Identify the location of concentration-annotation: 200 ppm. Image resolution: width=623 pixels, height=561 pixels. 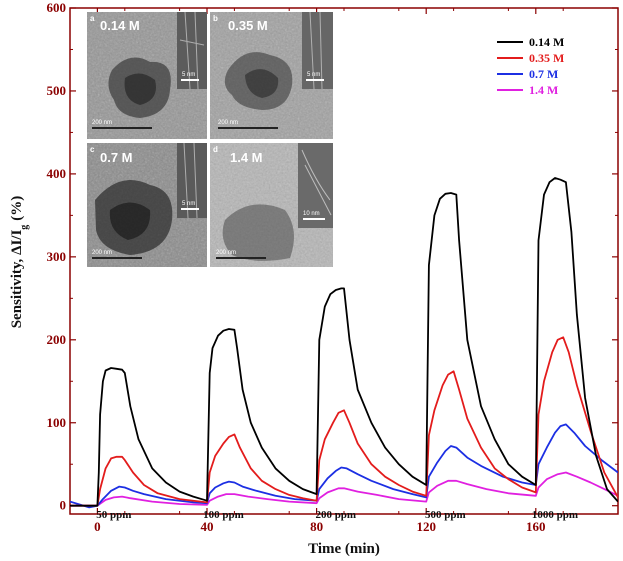
(335, 515).